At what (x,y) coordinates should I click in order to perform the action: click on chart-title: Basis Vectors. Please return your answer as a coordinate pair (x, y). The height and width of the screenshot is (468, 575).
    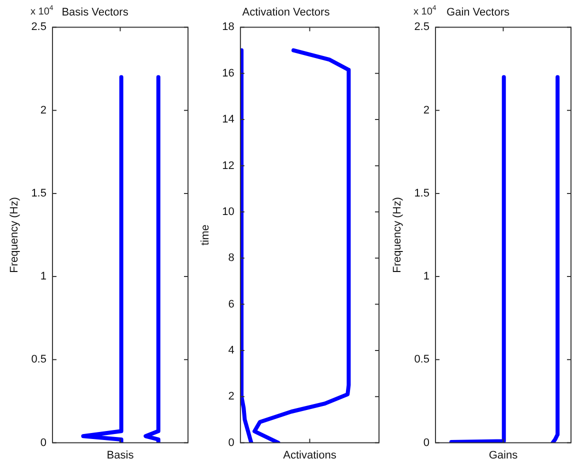
    Looking at the image, I should click on (95, 12).